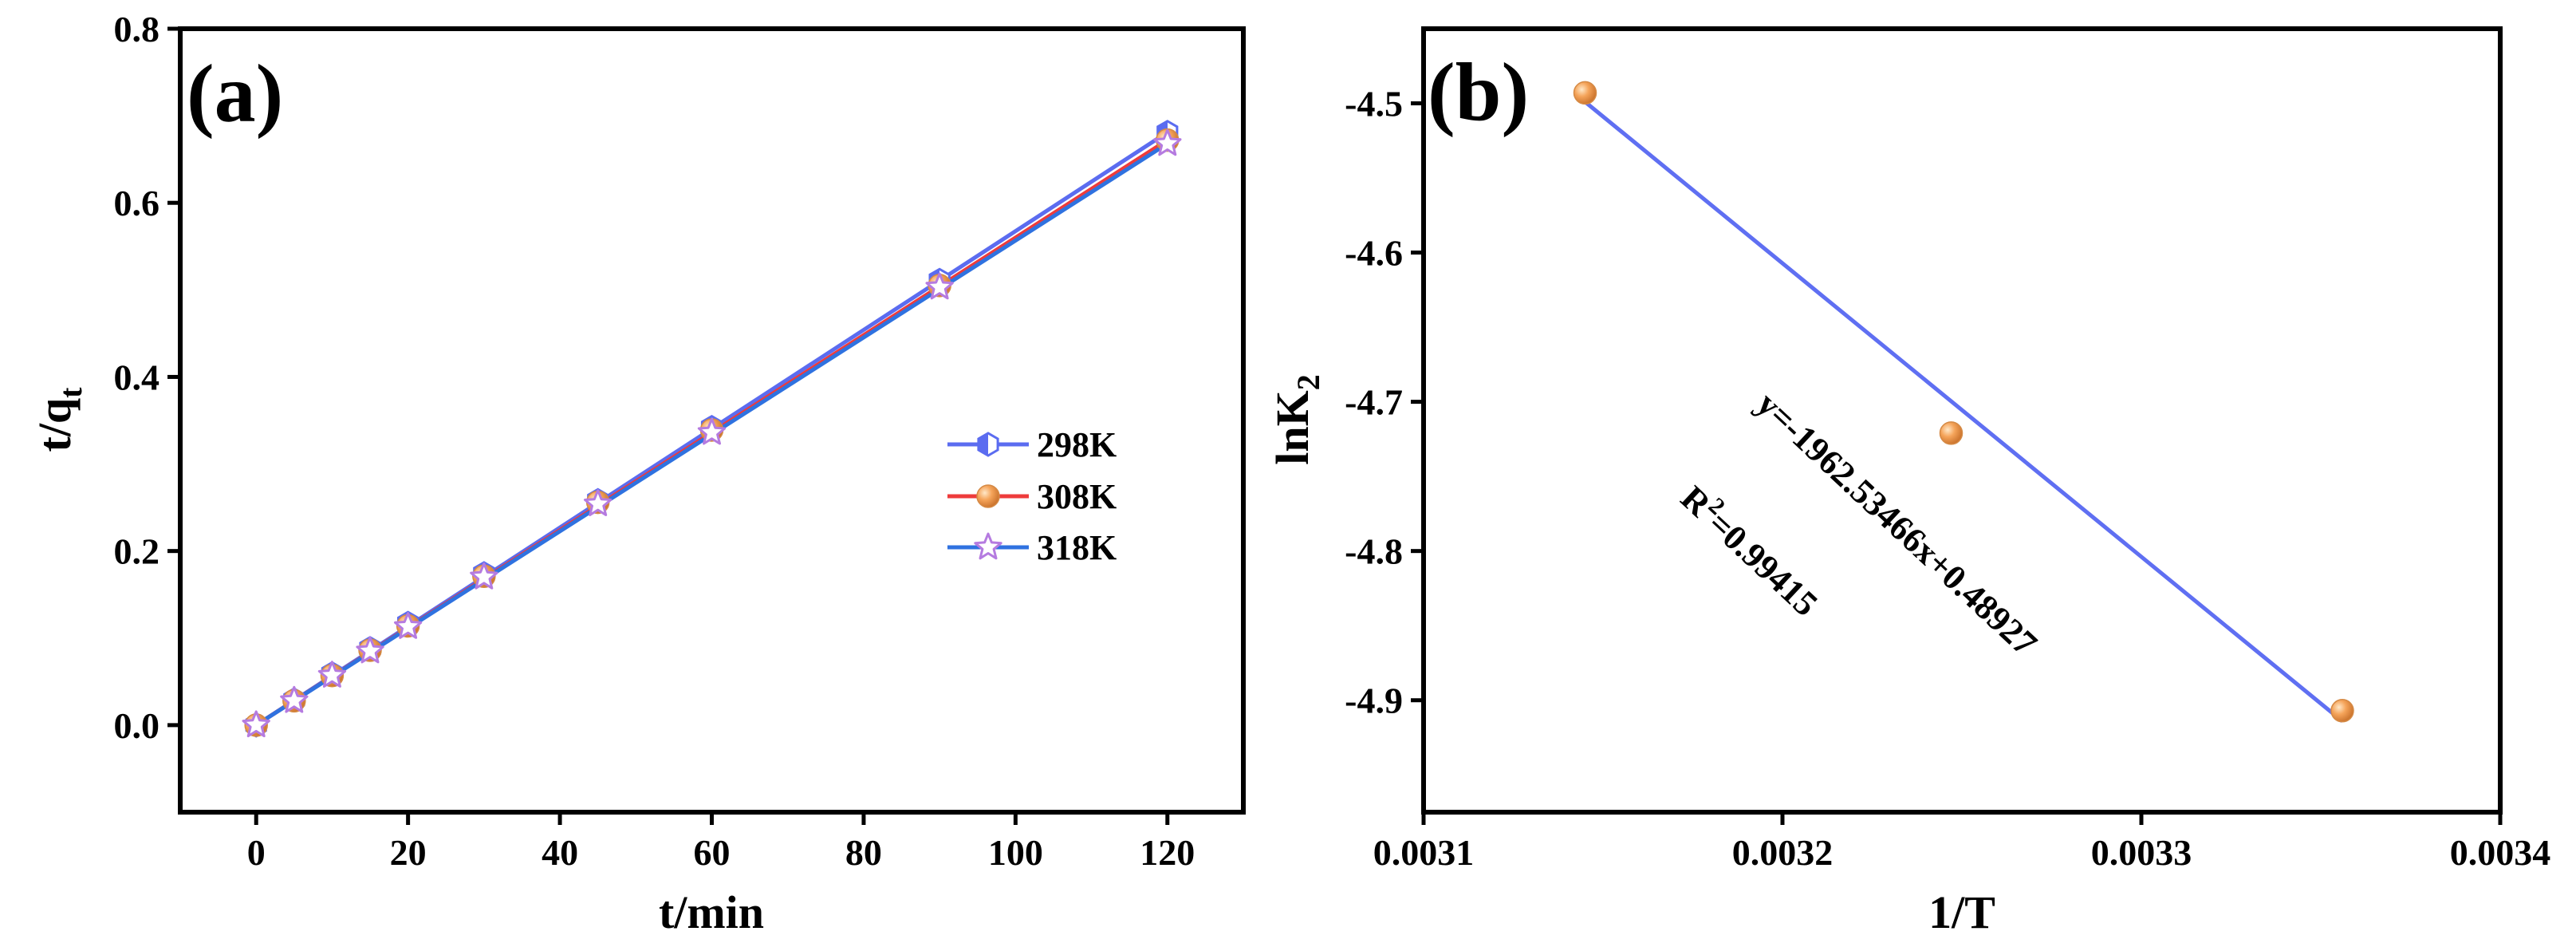  I want to click on r-squared: R2=0.99415, so click(1750, 549).